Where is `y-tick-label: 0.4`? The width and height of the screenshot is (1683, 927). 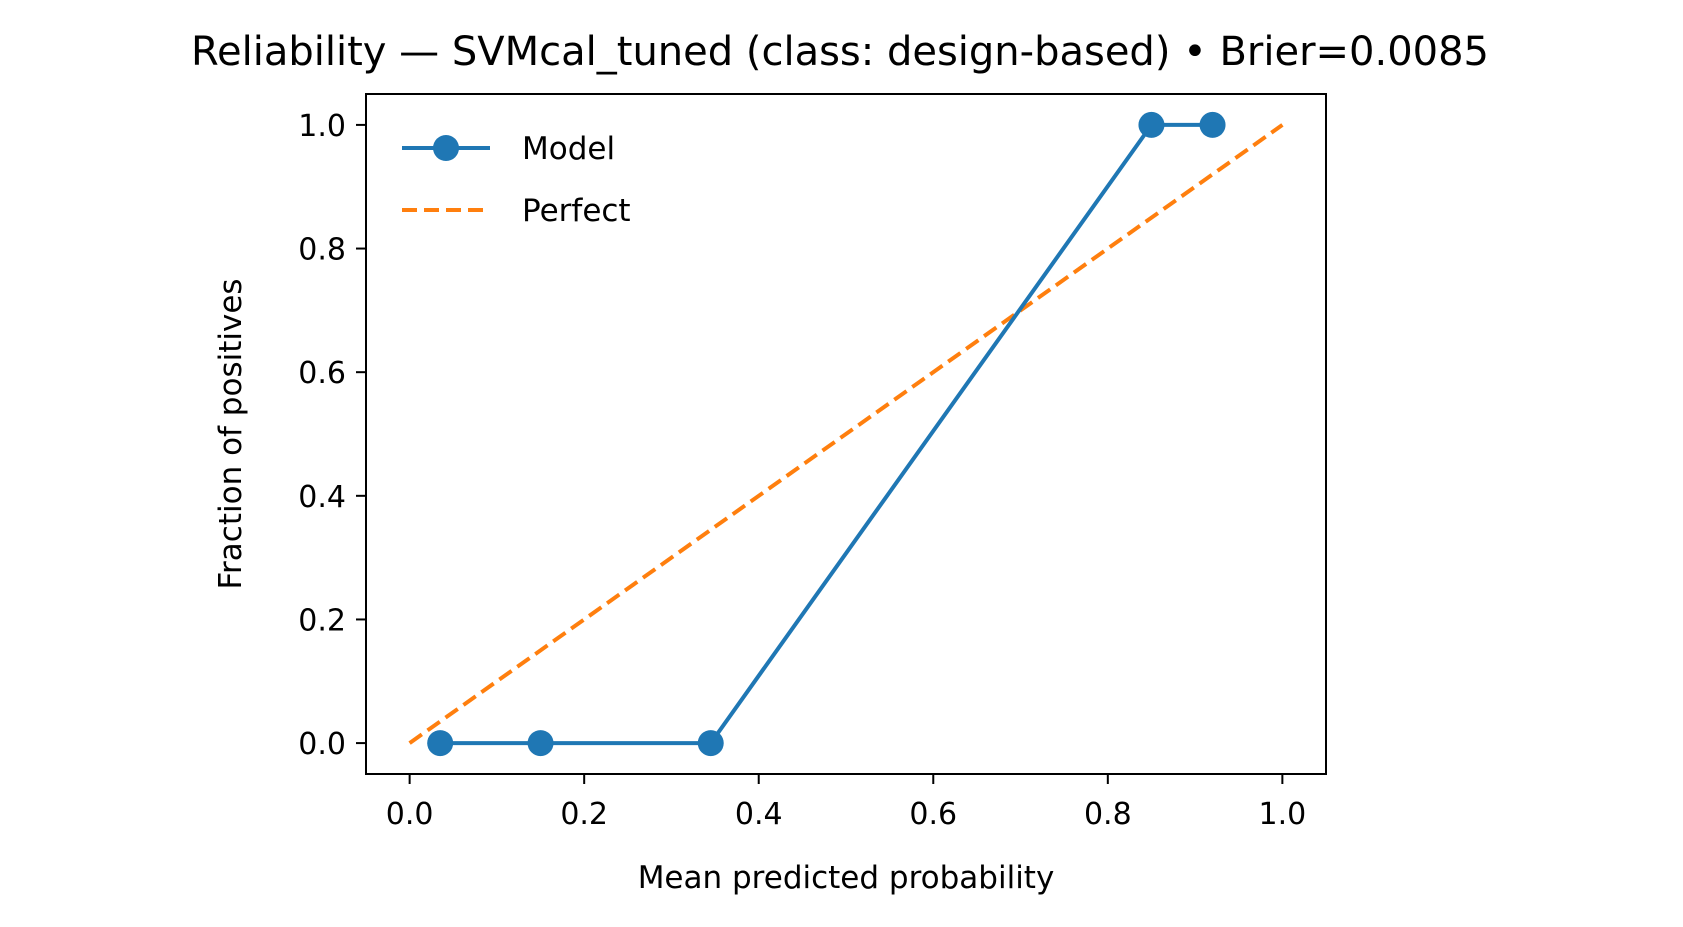 y-tick-label: 0.4 is located at coordinates (322, 497).